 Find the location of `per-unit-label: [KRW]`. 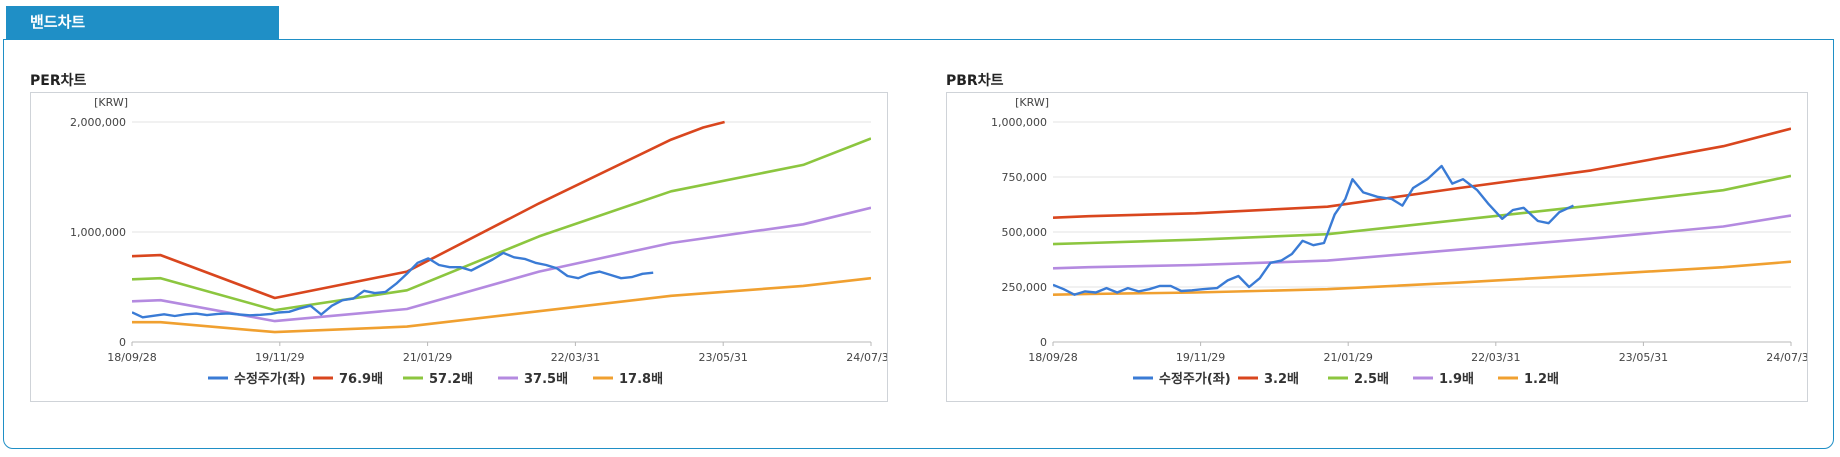

per-unit-label: [KRW] is located at coordinates (111, 102).